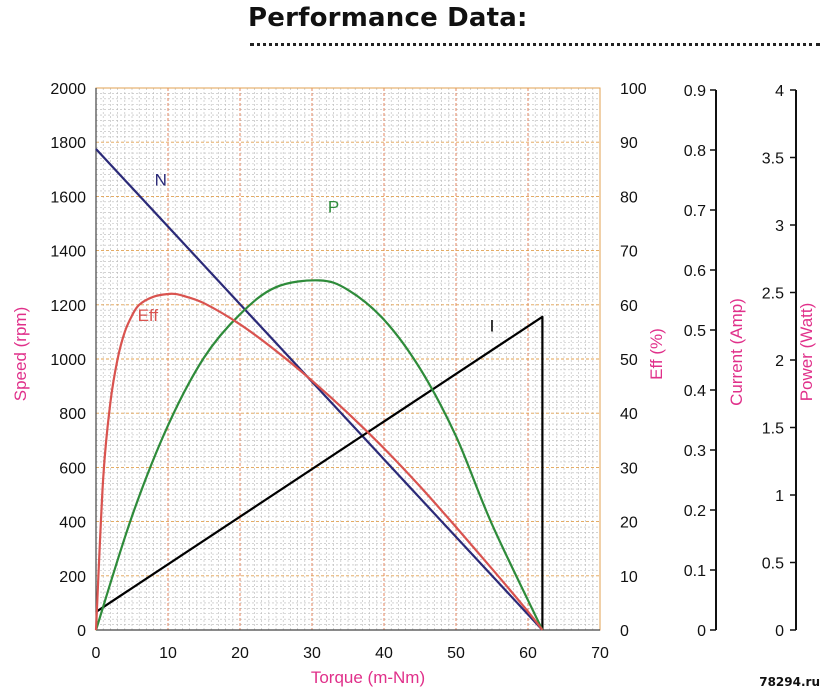  What do you see at coordinates (368, 677) in the screenshot?
I see `torque-axis-label: Torque (m-Nm)` at bounding box center [368, 677].